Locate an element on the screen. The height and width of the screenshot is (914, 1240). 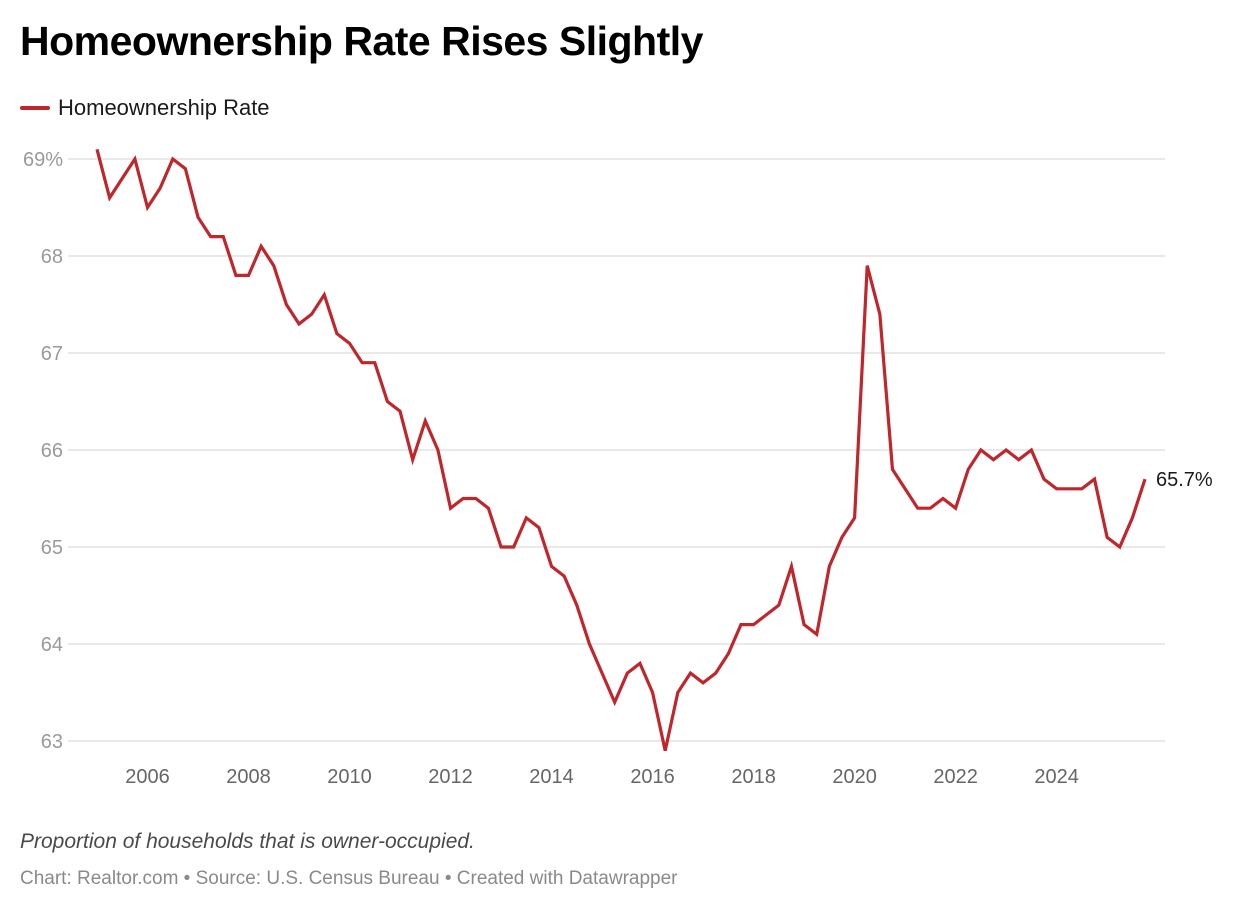
x-tick-label: 2020 is located at coordinates (854, 777).